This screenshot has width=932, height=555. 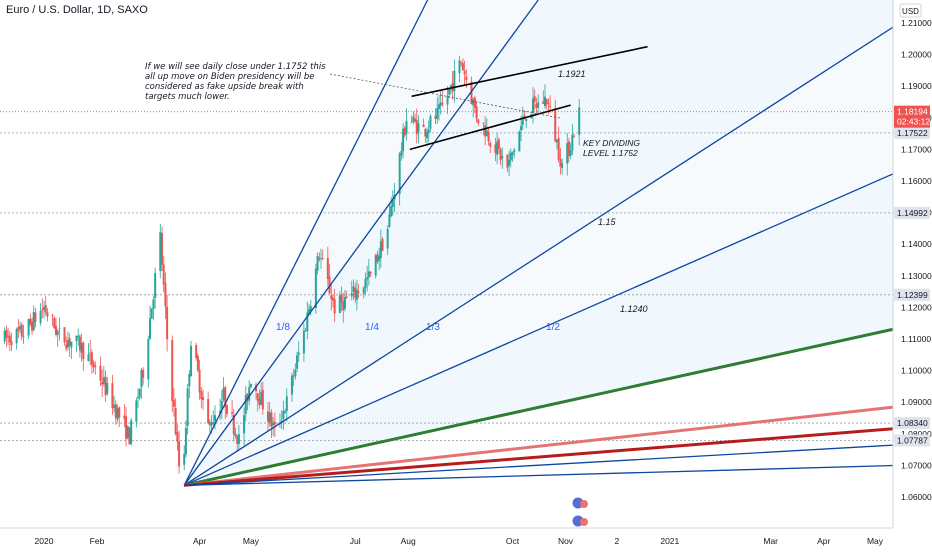 I want to click on x-tick-label: Mar, so click(x=770, y=541).